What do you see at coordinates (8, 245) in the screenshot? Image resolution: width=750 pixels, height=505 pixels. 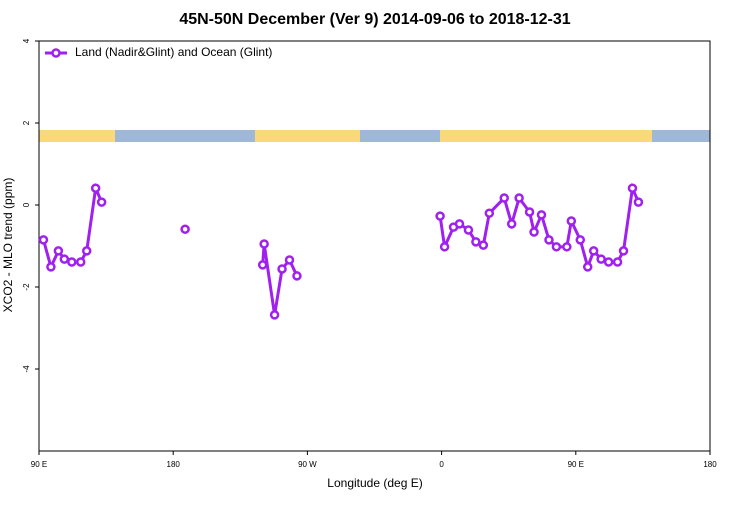 I see `y-axis-label: XCO2 - MLO trend (ppm)` at bounding box center [8, 245].